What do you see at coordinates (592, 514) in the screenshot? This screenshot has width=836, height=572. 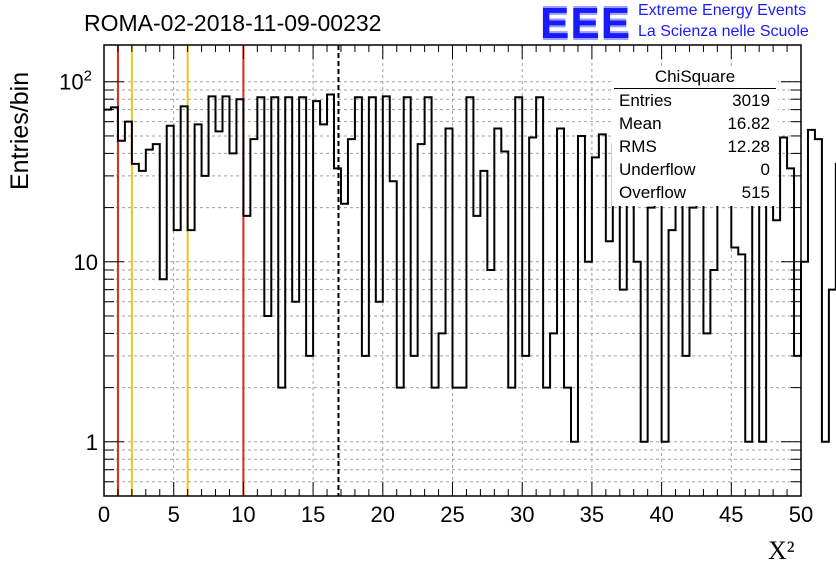 I see `x-tick-label: 35` at bounding box center [592, 514].